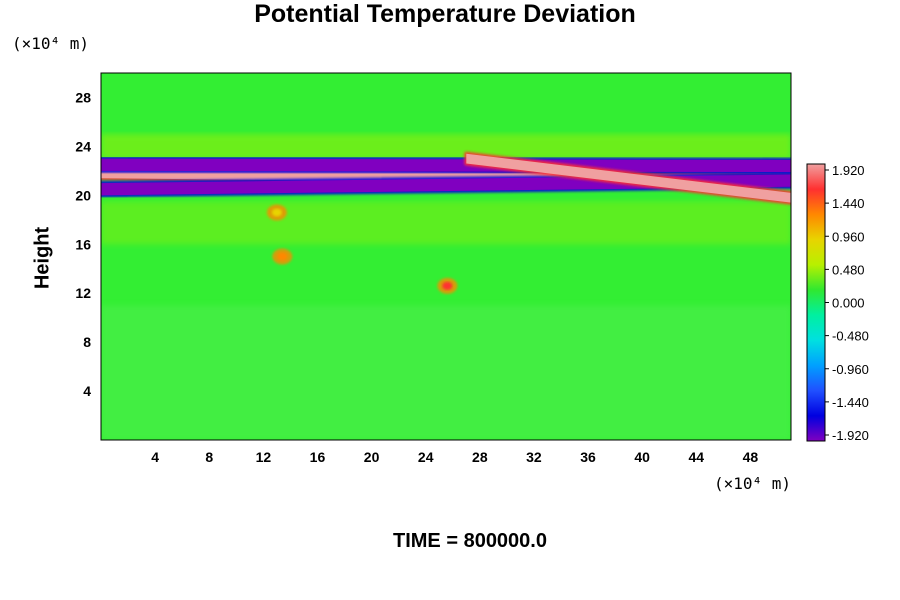 This screenshot has height=600, width=900. What do you see at coordinates (848, 170) in the screenshot?
I see `colorbar-tick-label: 1.920` at bounding box center [848, 170].